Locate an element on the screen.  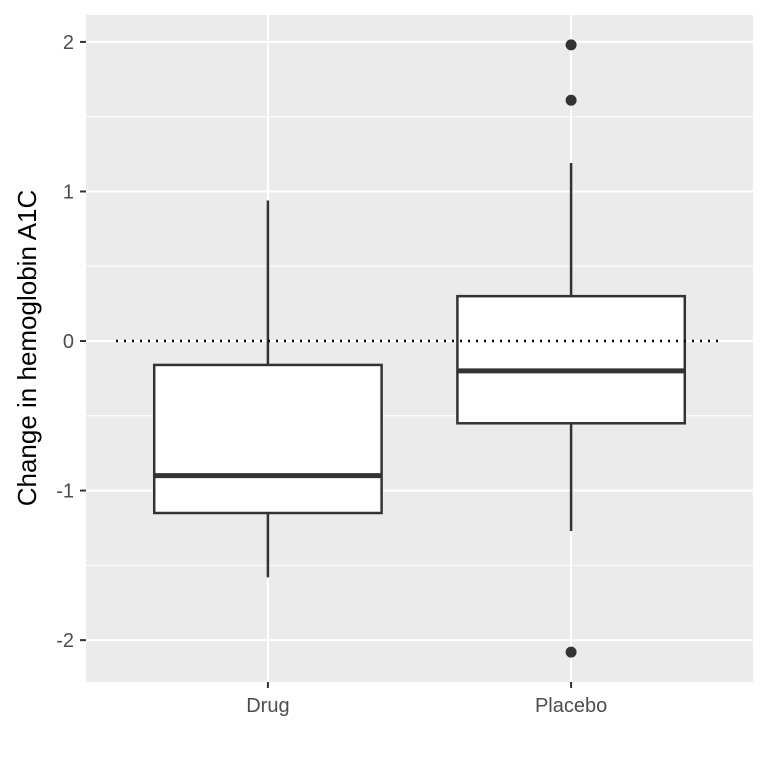
y-tick-label: 0 is located at coordinates (68, 342).